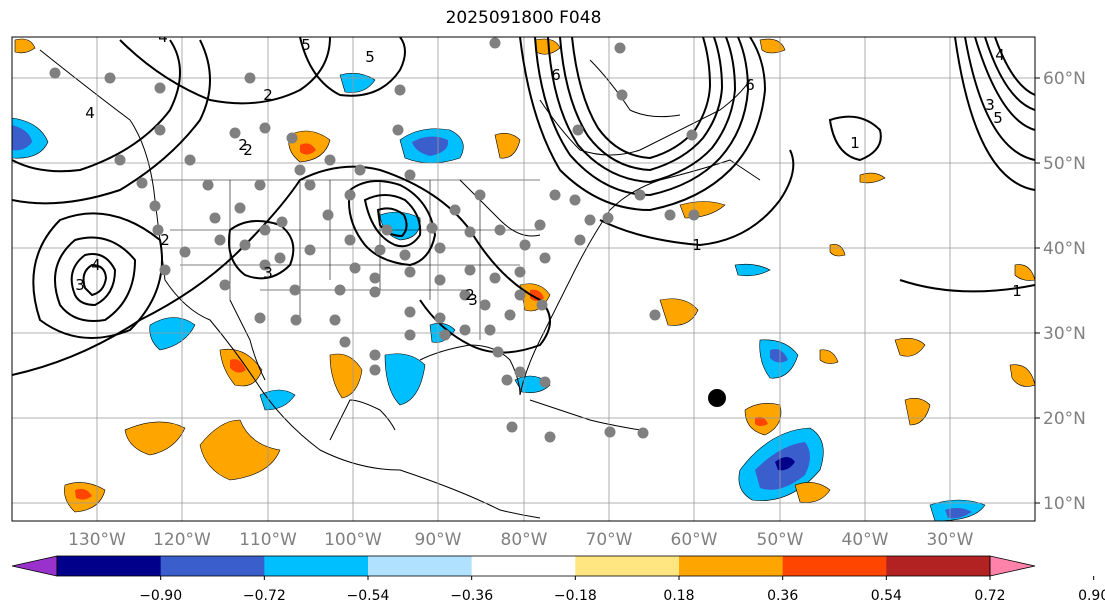 The height and width of the screenshot is (615, 1105). What do you see at coordinates (1064, 164) in the screenshot?
I see `latitude-label: 50°N` at bounding box center [1064, 164].